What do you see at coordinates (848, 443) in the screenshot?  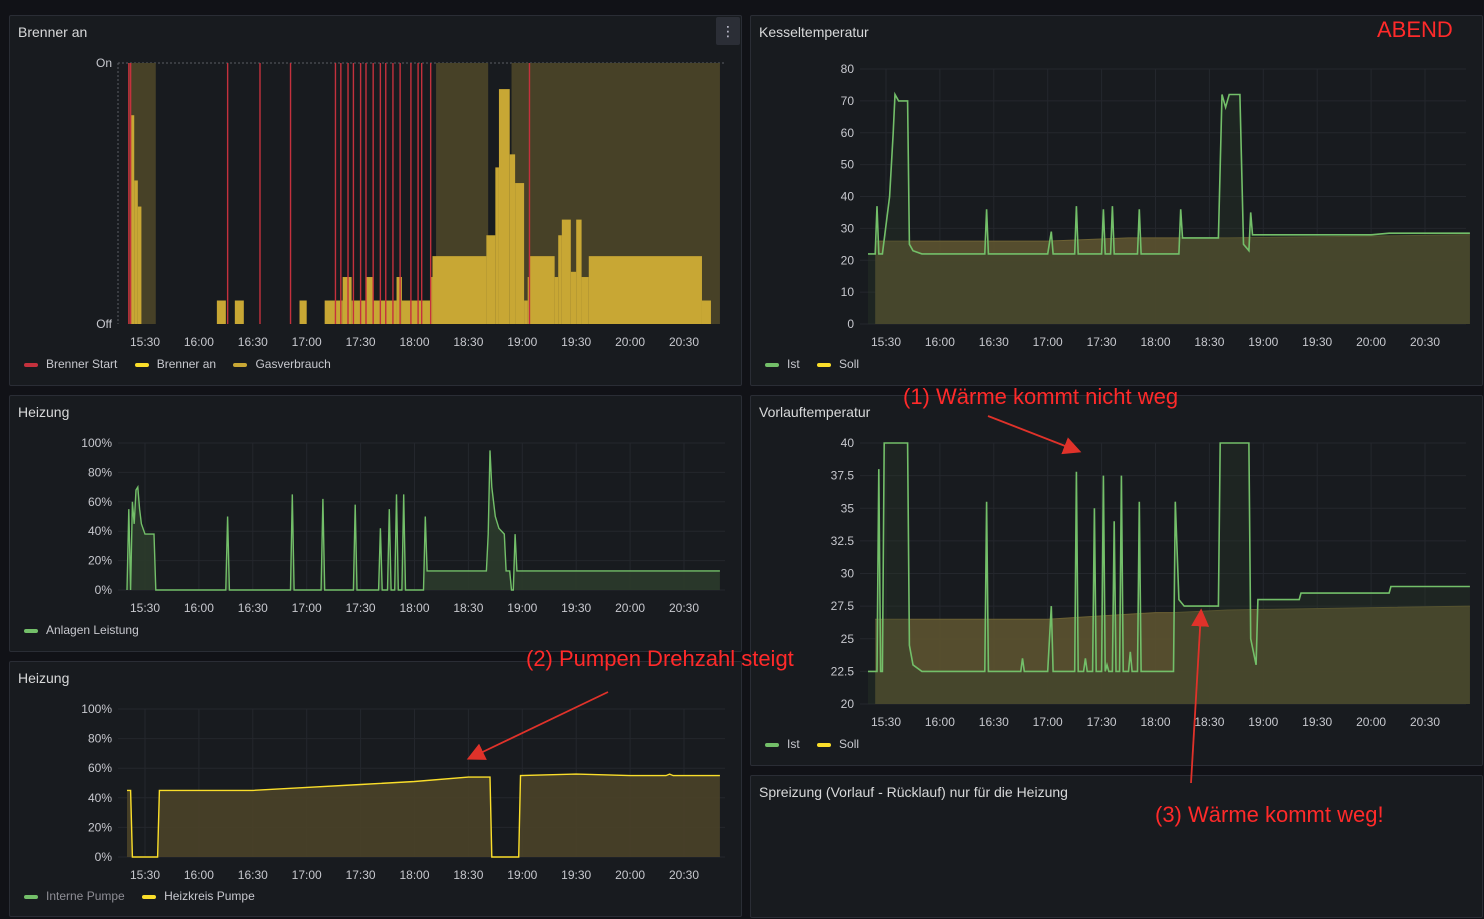 I see `y-tick-label: 40` at bounding box center [848, 443].